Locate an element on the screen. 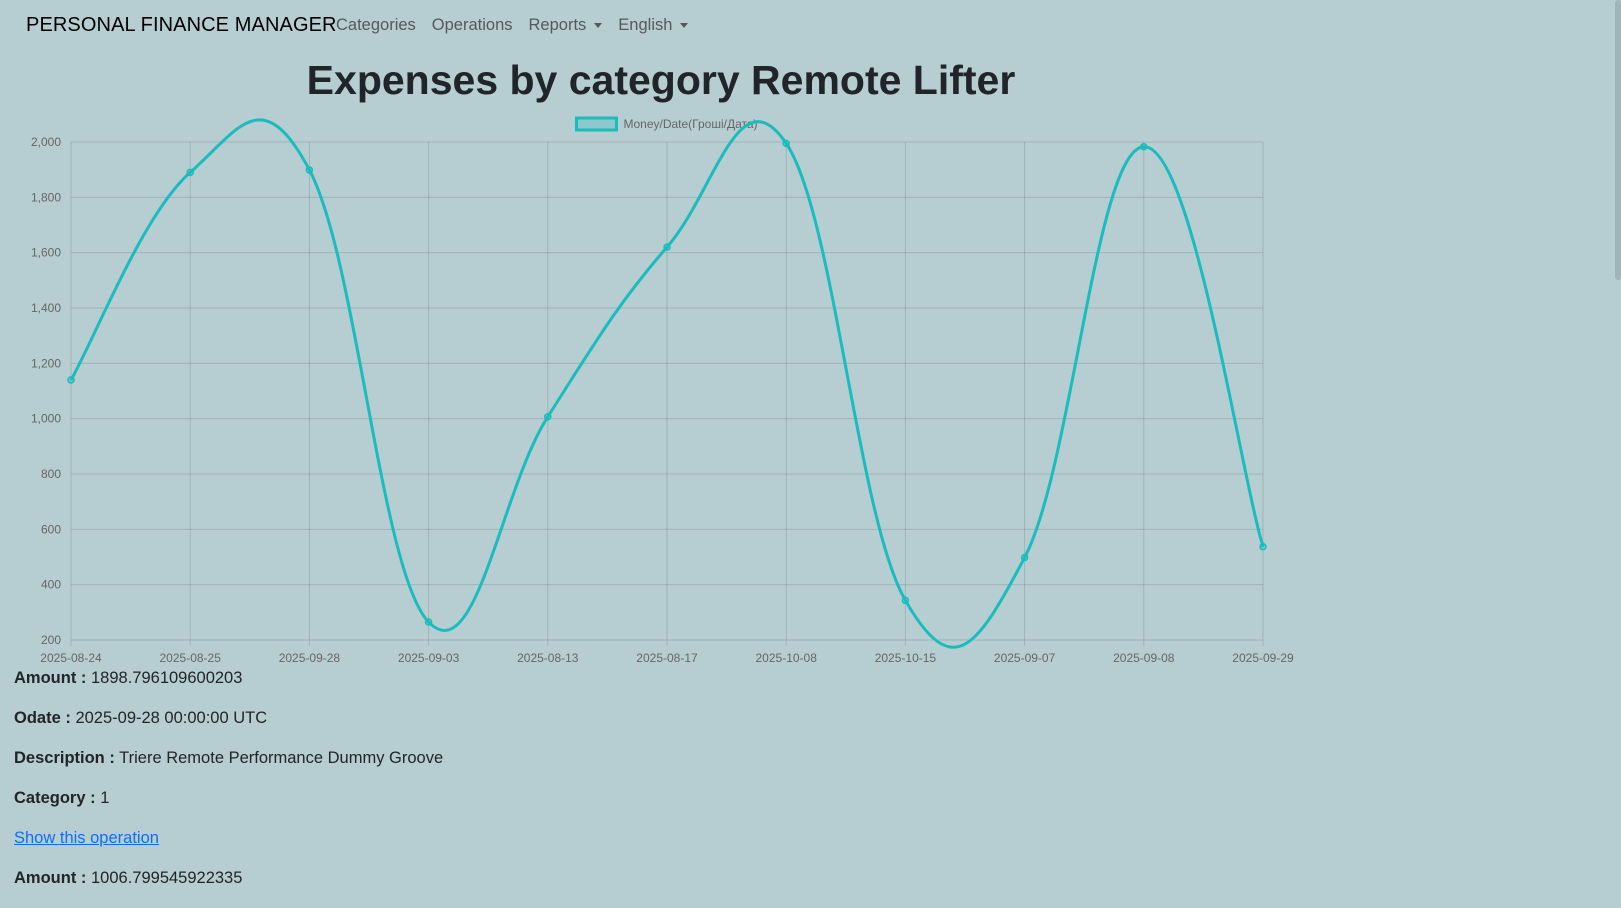 The image size is (1621, 908). y-tick-label: 1,000 is located at coordinates (46, 419).